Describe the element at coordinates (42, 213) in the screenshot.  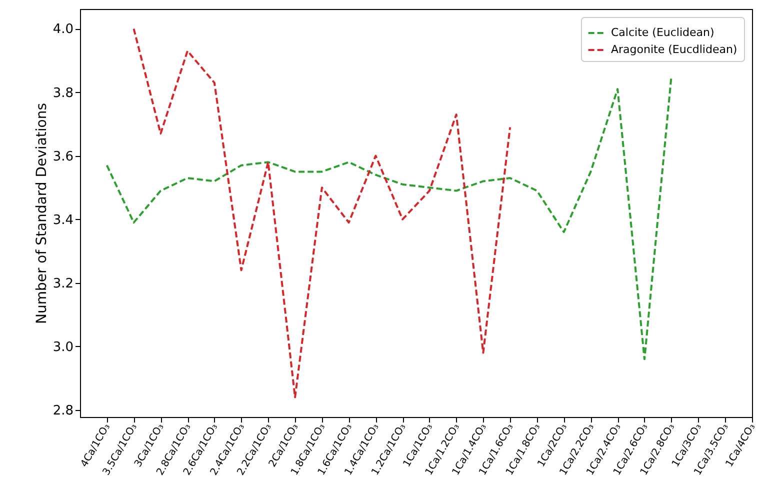
I see `y-axis-title: Number of Standard Deviations` at that location.